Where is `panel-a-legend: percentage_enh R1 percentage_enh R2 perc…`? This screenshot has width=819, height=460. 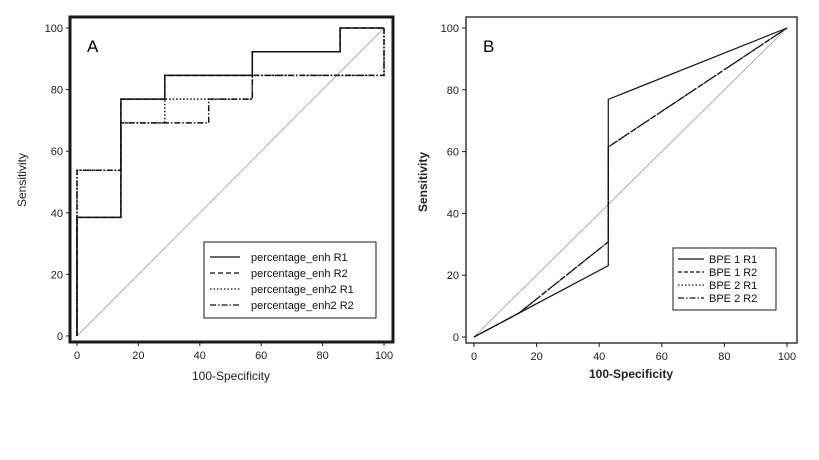
panel-a-legend: percentage_enh R1 percentage_enh R2 perc… is located at coordinates (290, 280).